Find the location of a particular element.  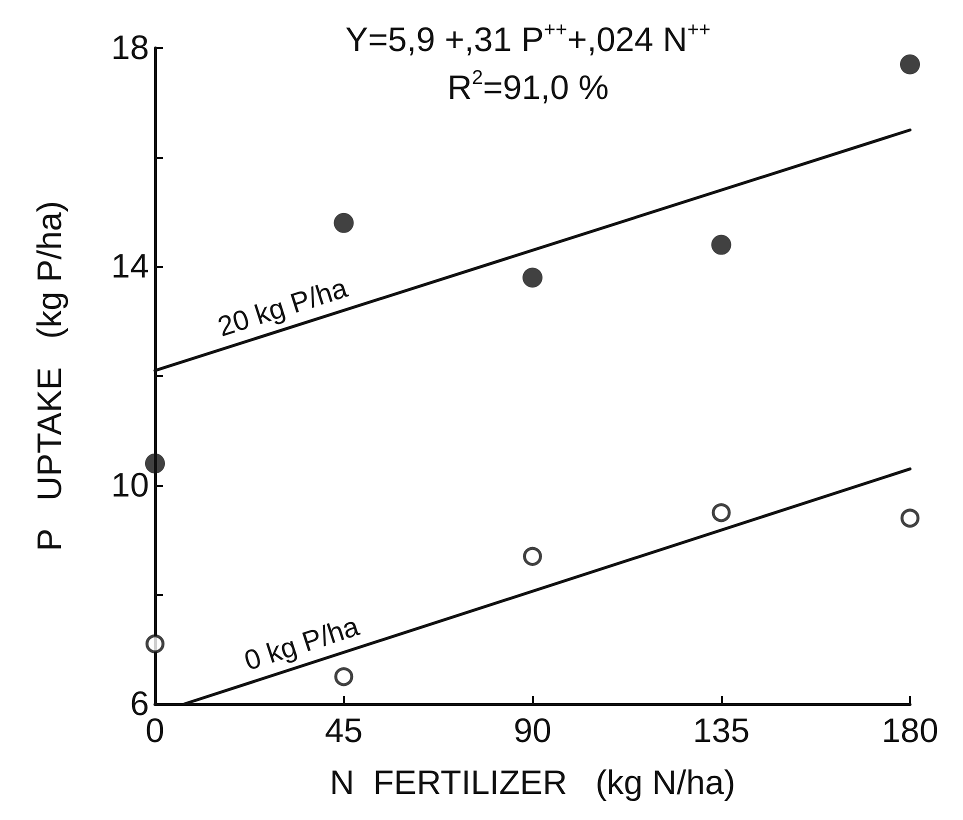

text: 20 kg P/ha is located at coordinates (283, 307).